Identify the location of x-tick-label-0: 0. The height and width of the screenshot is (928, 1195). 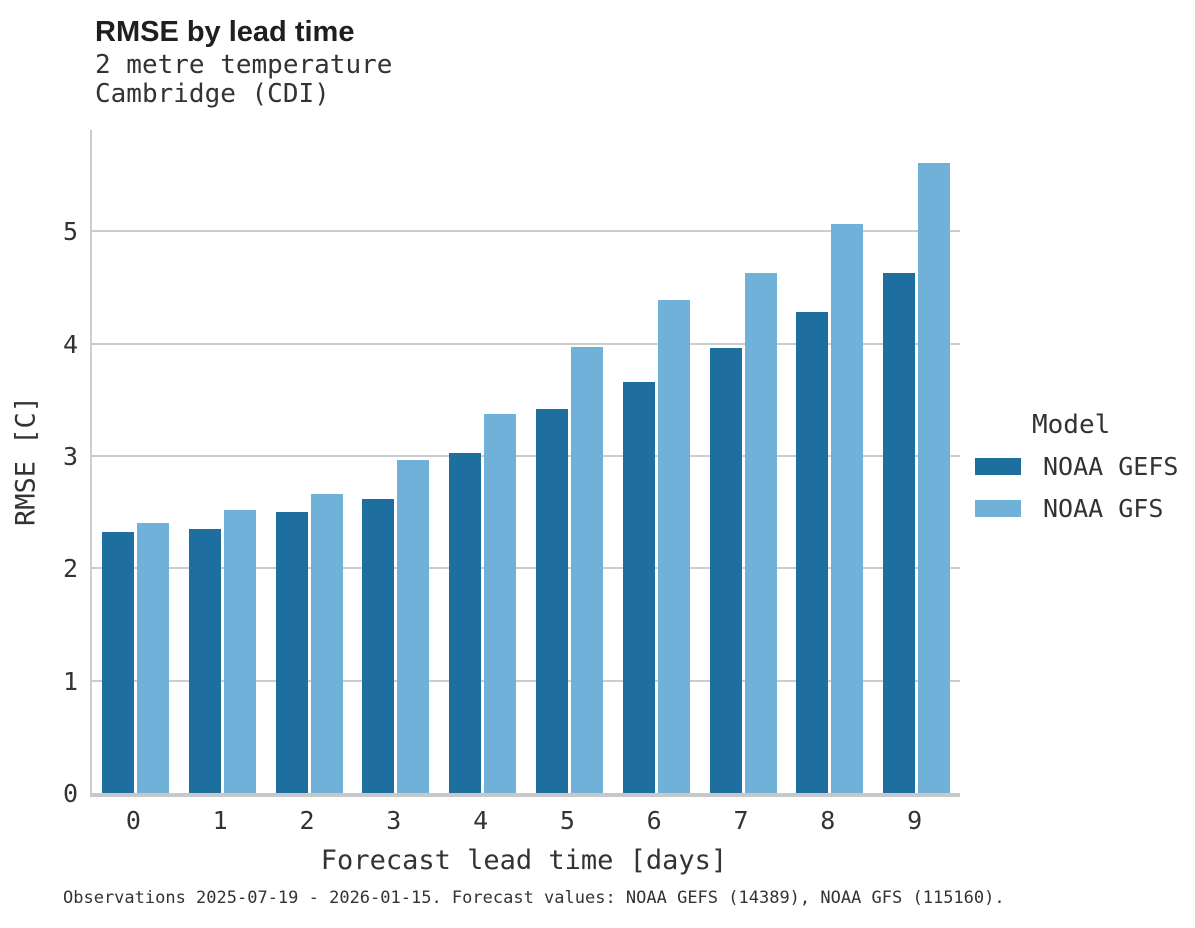
(133, 820).